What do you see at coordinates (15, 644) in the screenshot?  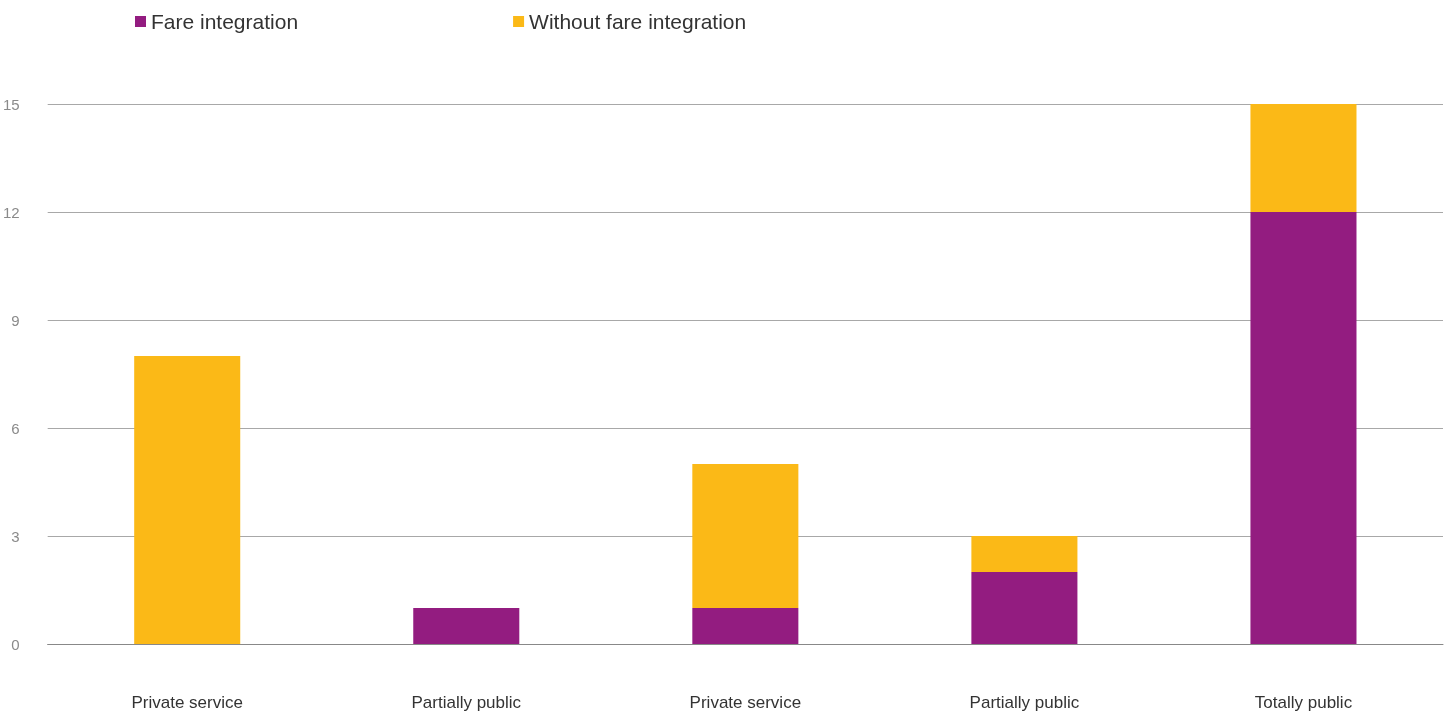 I see `y-tick-label: 0` at bounding box center [15, 644].